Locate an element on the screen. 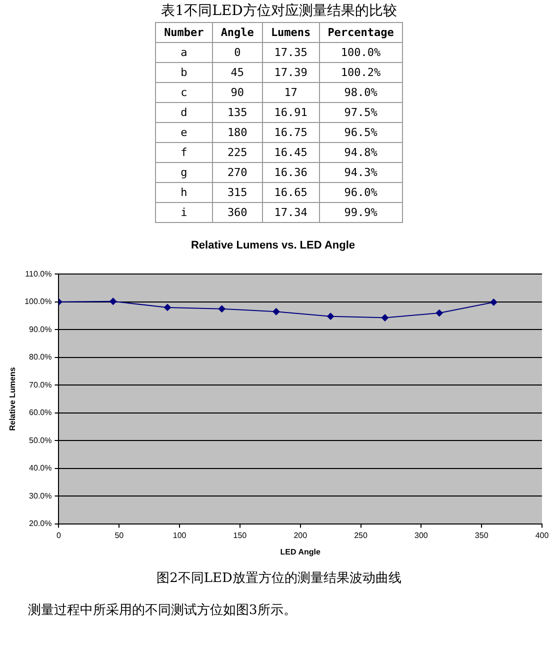 Image resolution: width=558 pixels, height=667 pixels. data-label: 17.35 is located at coordinates (291, 52).